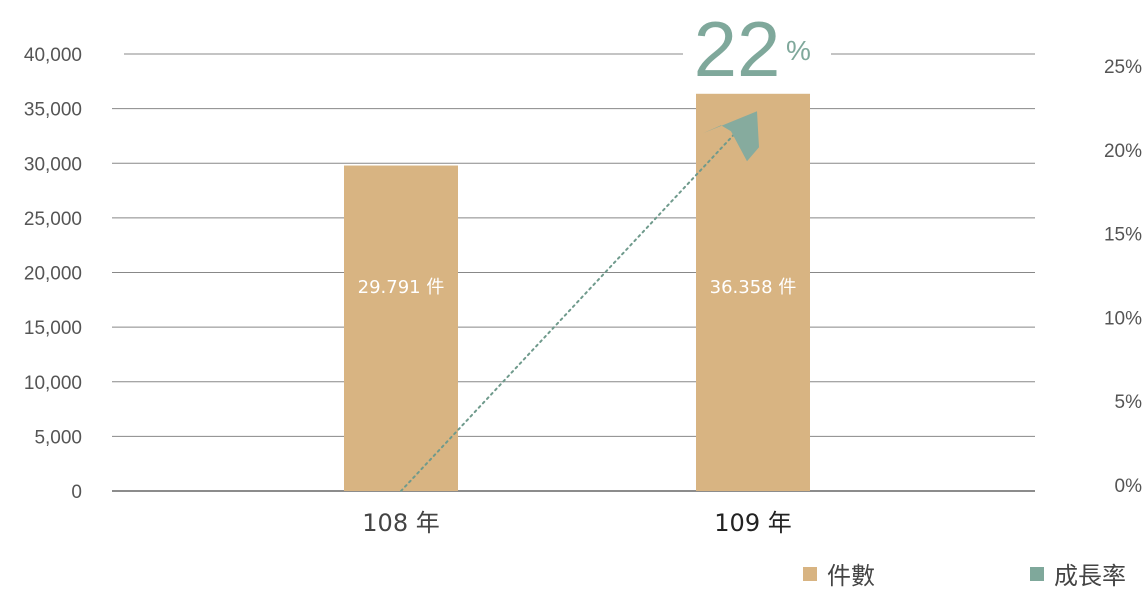 The image size is (1145, 591). What do you see at coordinates (76, 492) in the screenshot?
I see `y-left-tick-label: 0` at bounding box center [76, 492].